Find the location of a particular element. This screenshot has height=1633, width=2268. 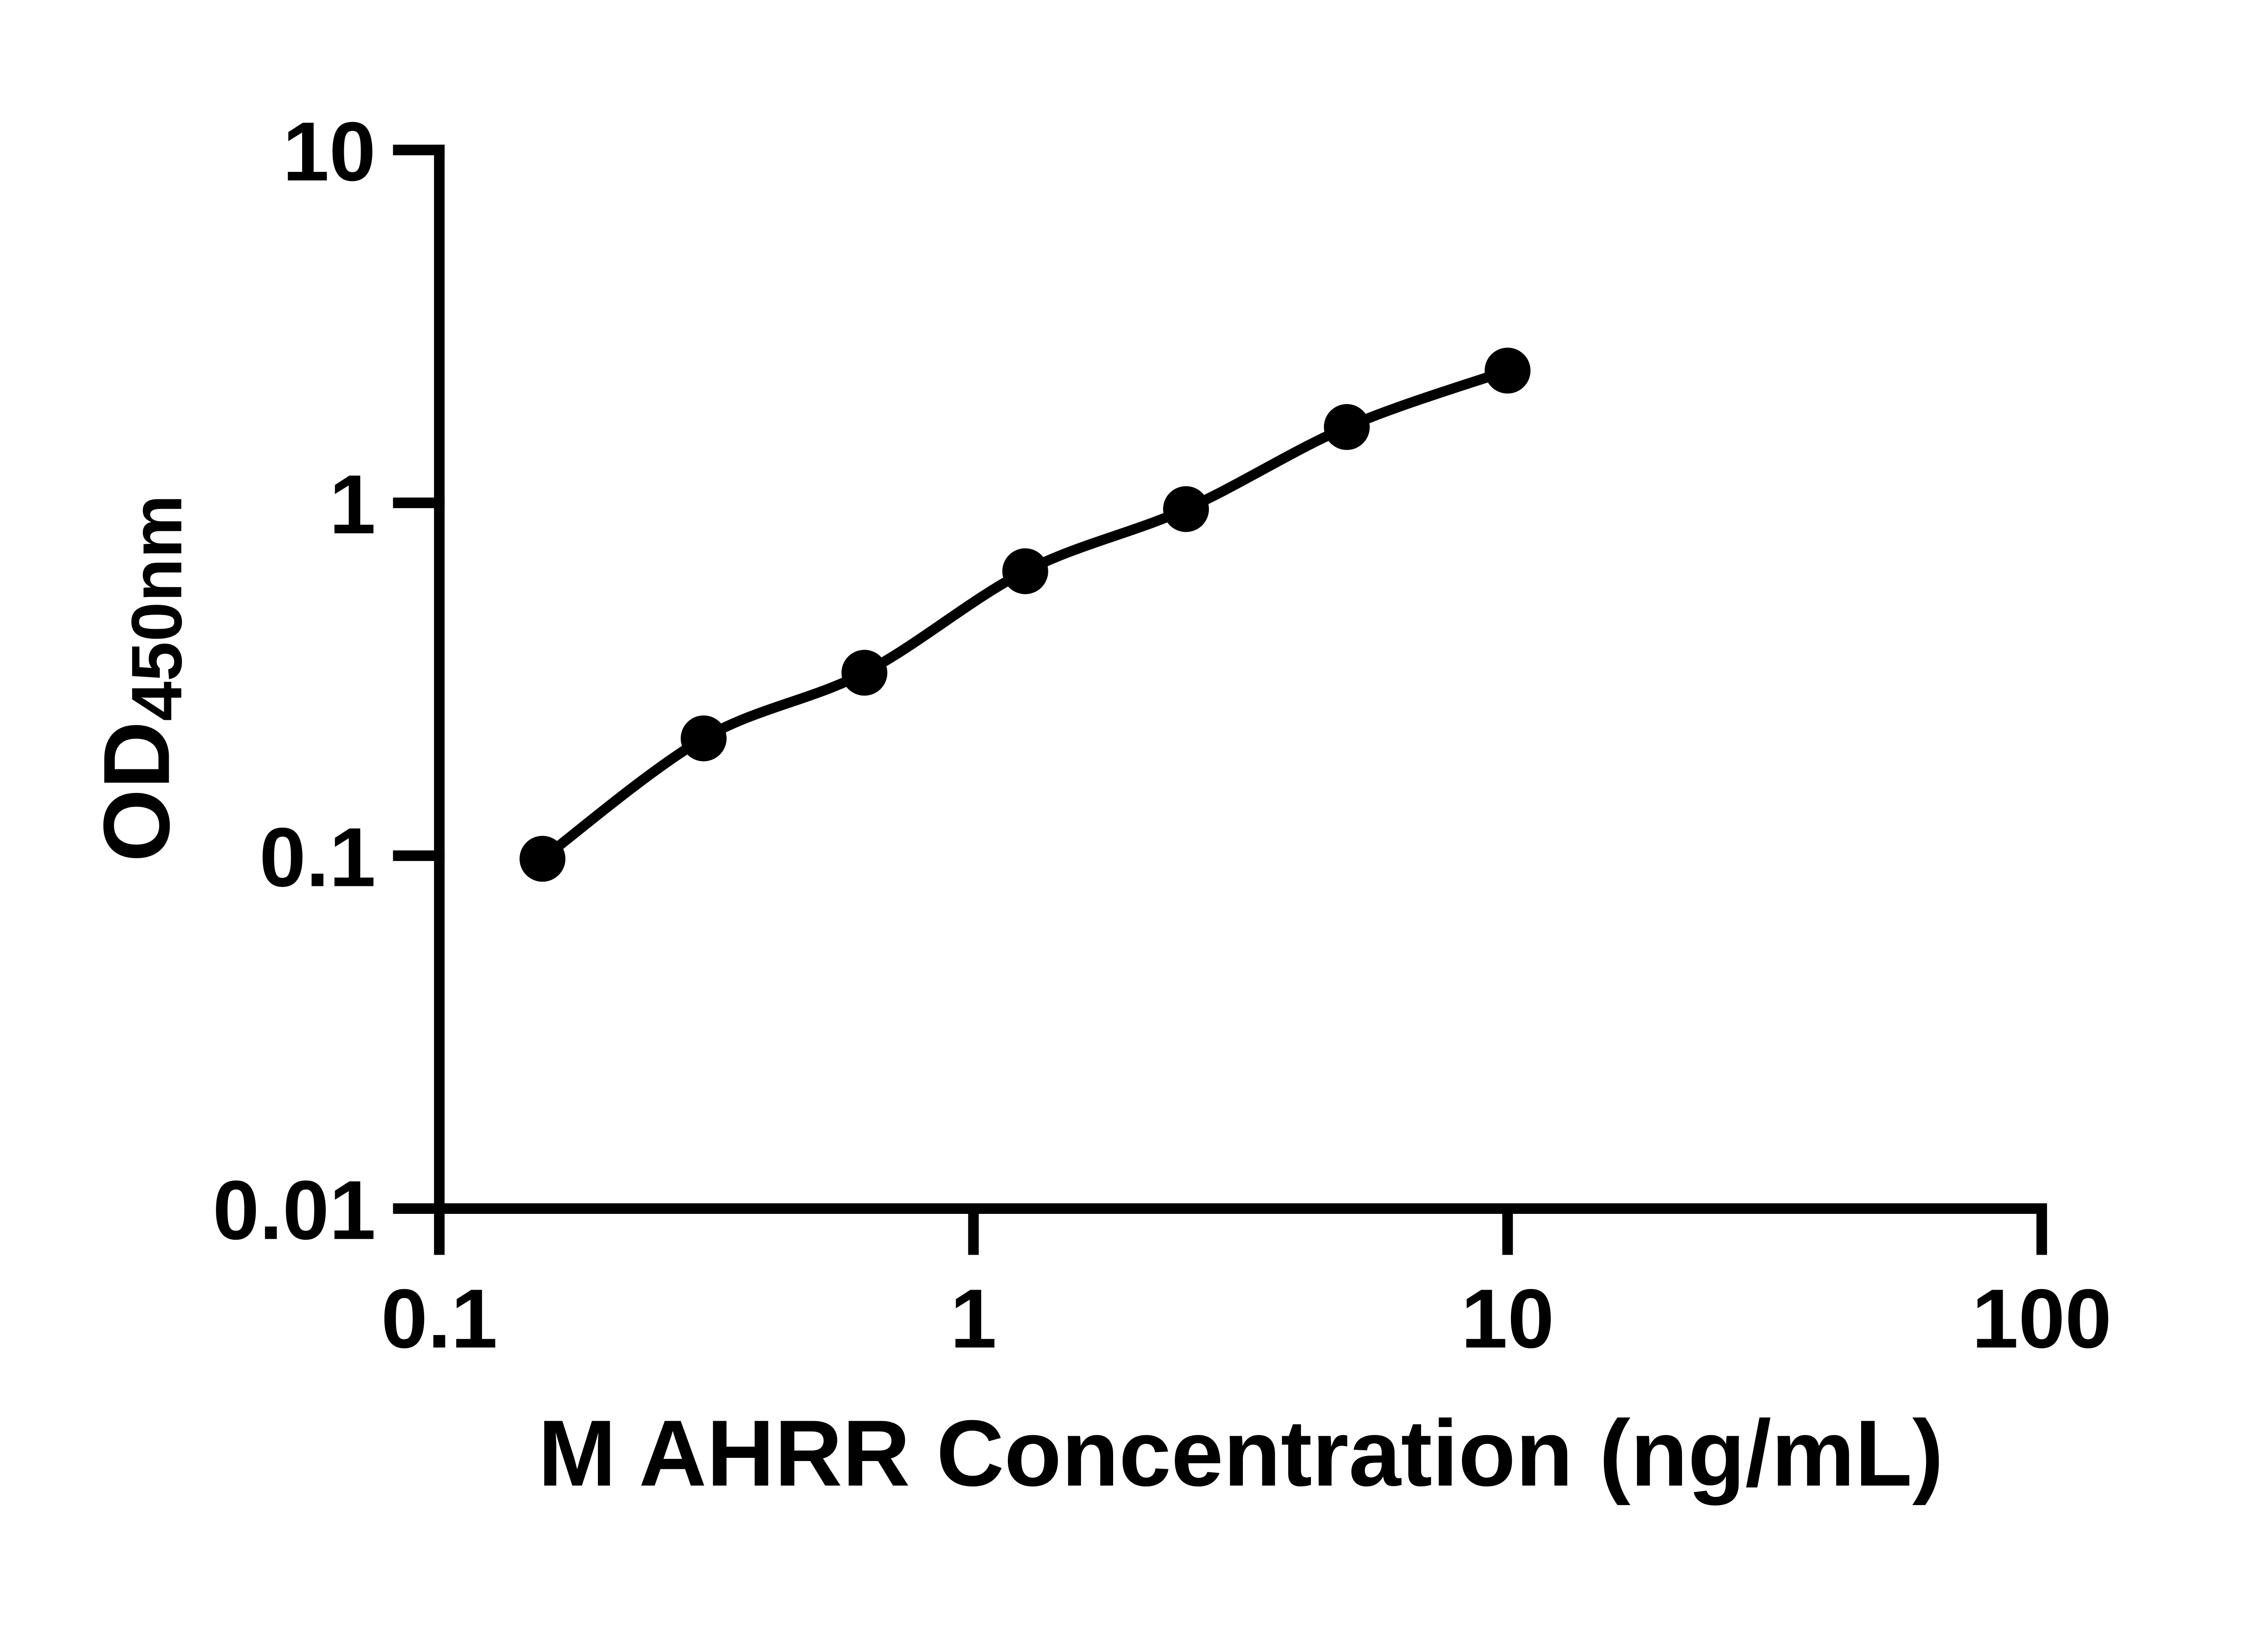

y-axis-title-main: OD is located at coordinates (137, 791).